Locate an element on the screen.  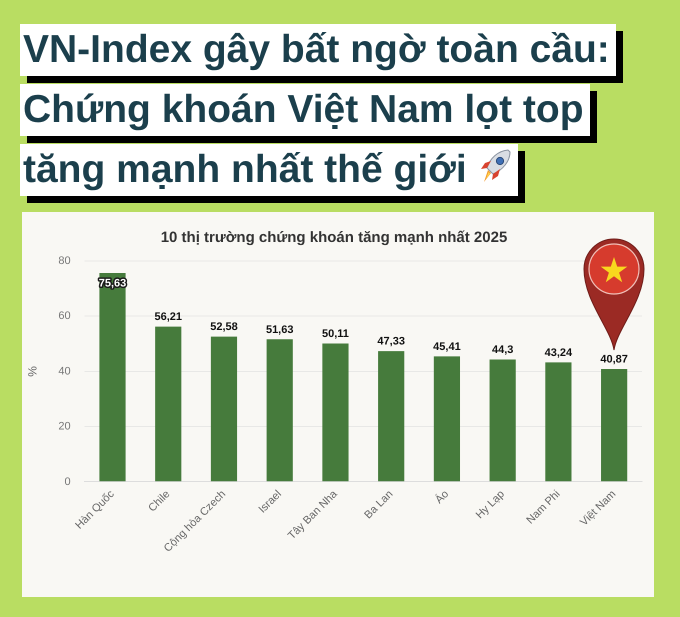
data-label: 51,63 is located at coordinates (280, 330).